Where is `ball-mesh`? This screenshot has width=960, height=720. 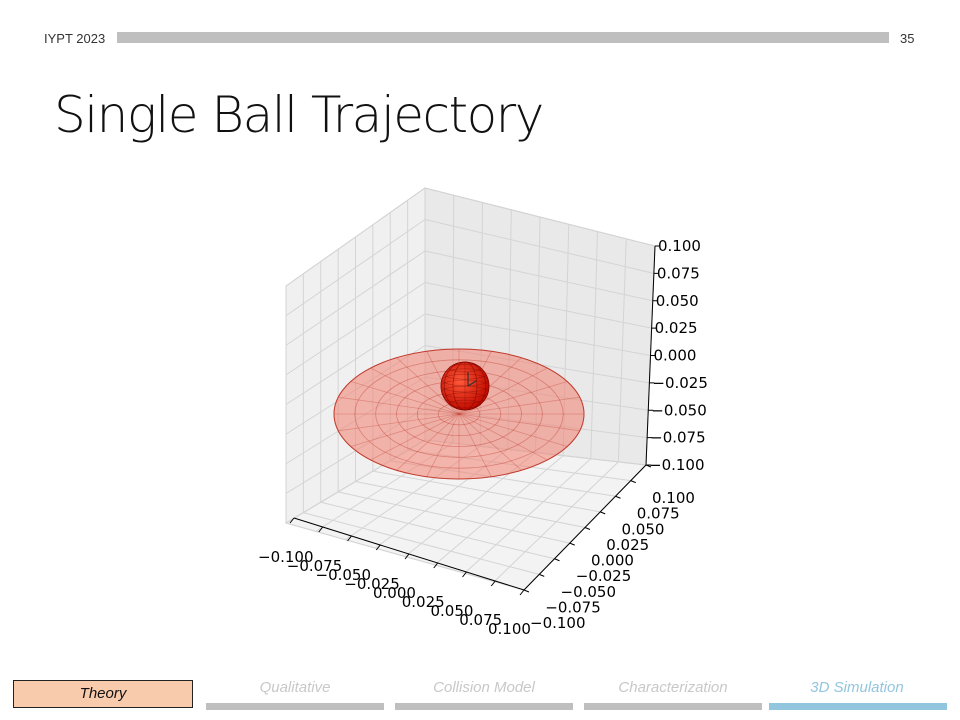 ball-mesh is located at coordinates (465, 386).